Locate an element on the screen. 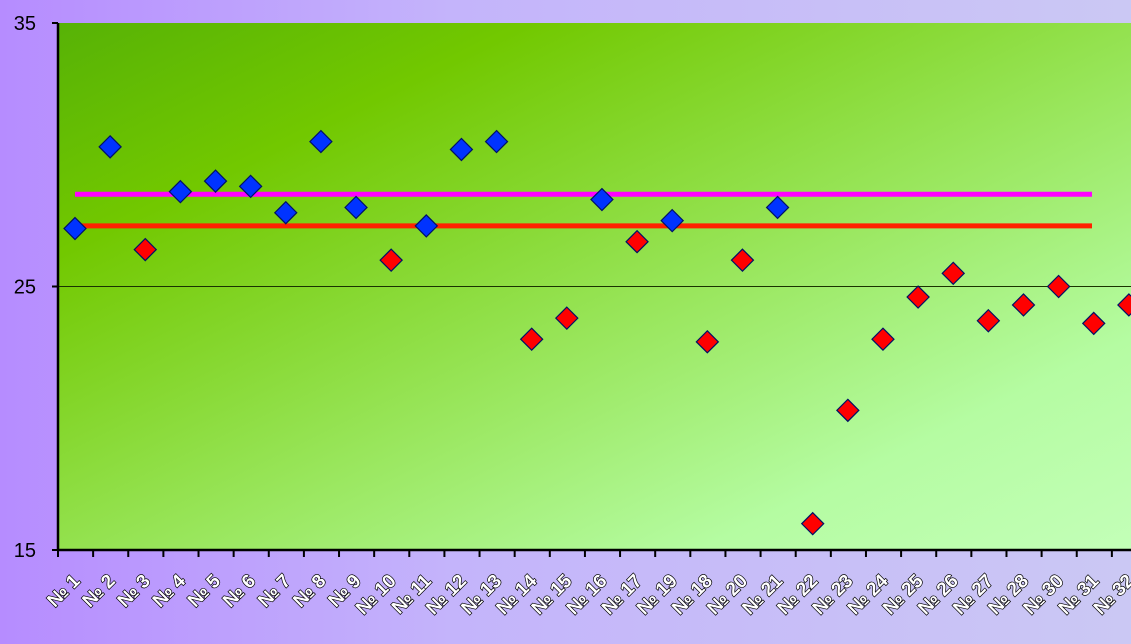  x-tick-label: № 10 is located at coordinates (376, 595).